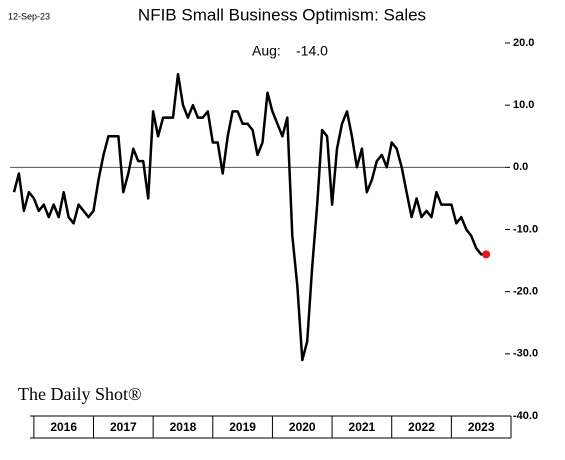 The height and width of the screenshot is (460, 565). Describe the element at coordinates (481, 427) in the screenshot. I see `x-tick-label: 2023` at that location.